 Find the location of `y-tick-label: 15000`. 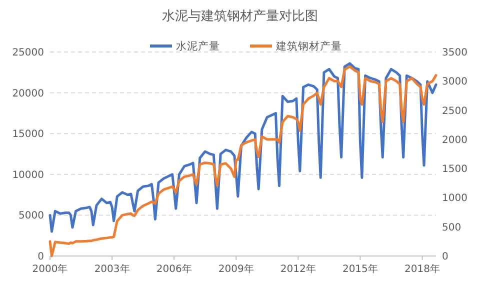

y-tick-label: 15000 is located at coordinates (28, 134).